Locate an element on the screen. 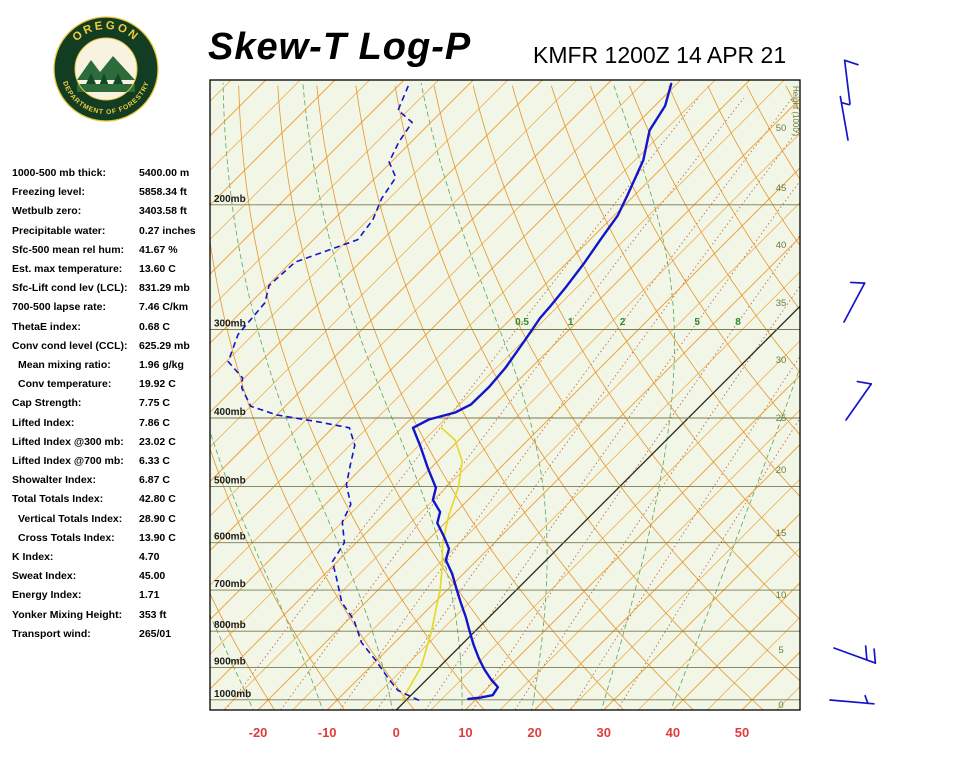 The height and width of the screenshot is (768, 960). temp-axis-label: 50 is located at coordinates (742, 732).